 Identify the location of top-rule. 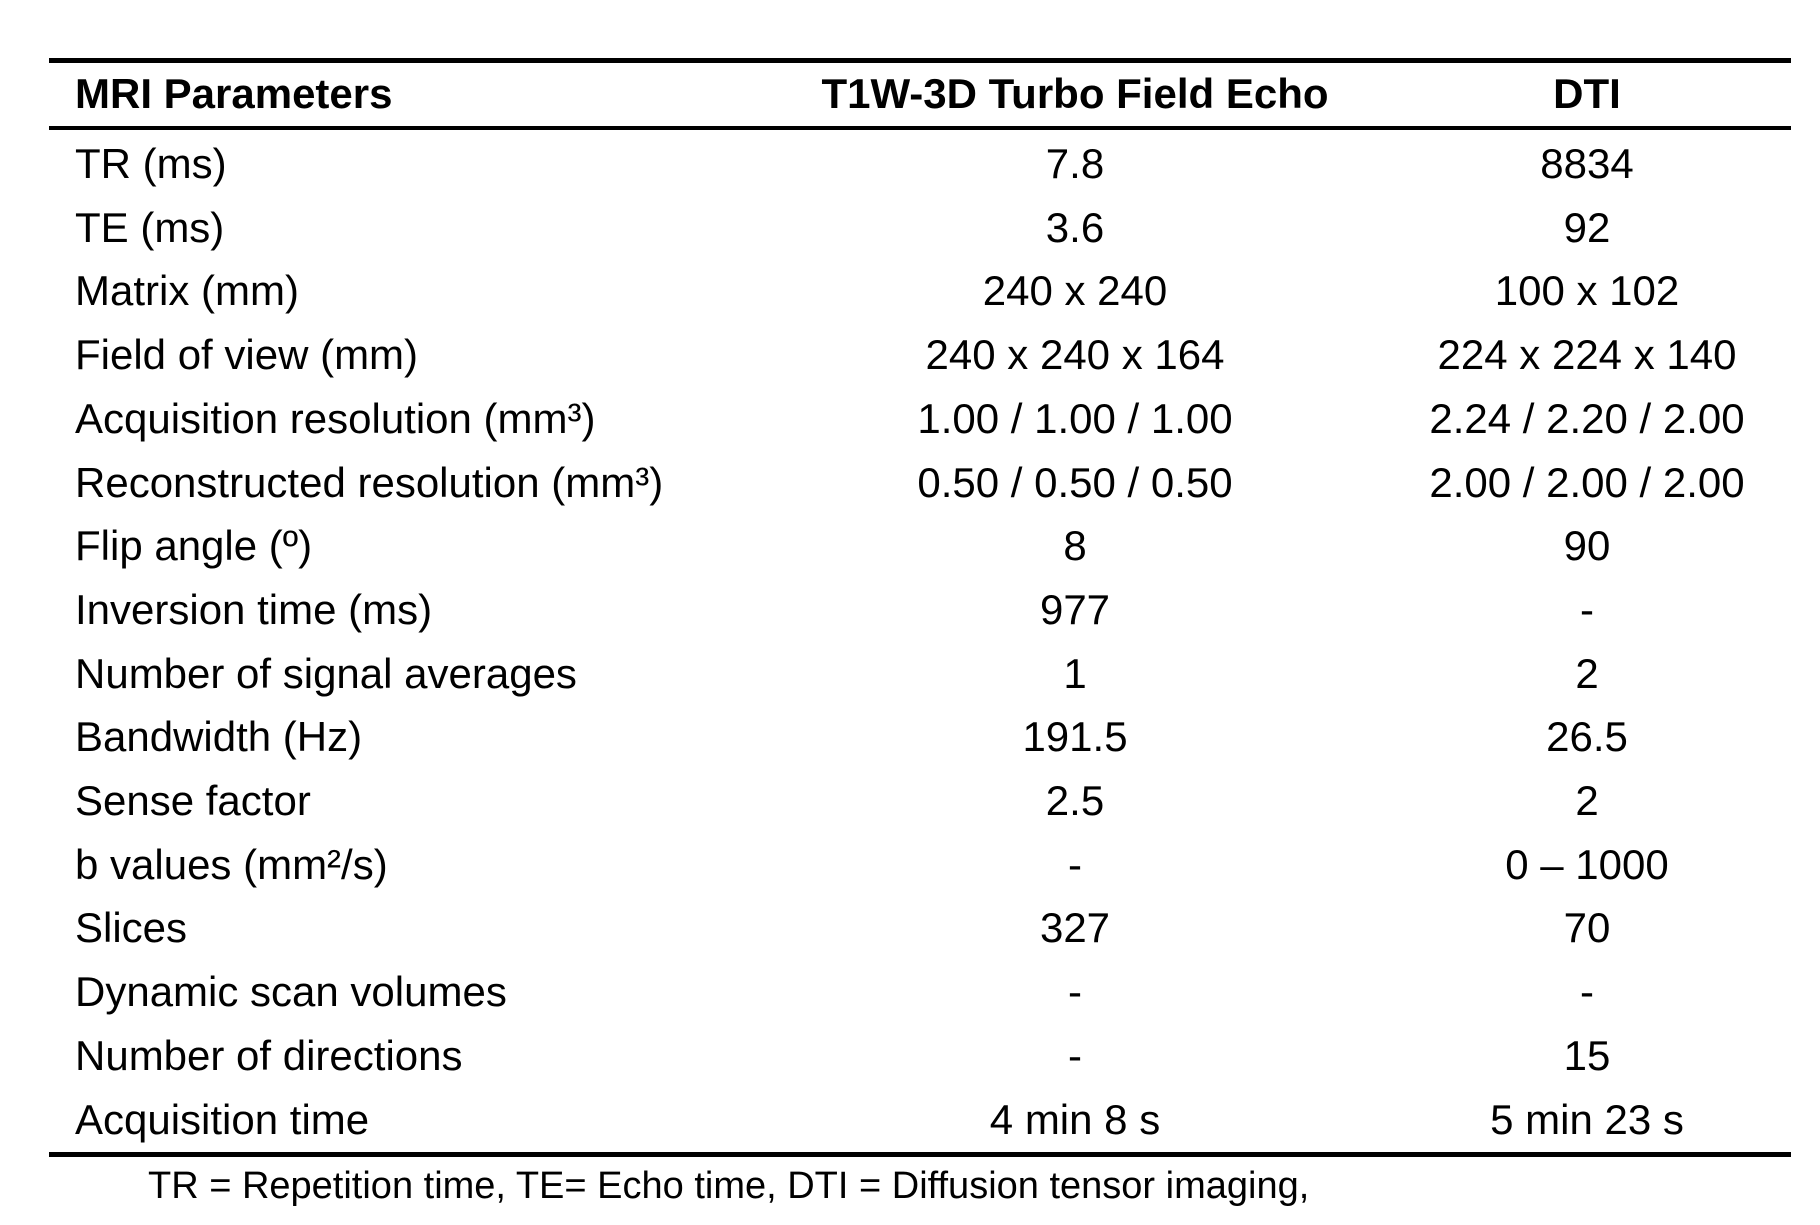
(920, 60).